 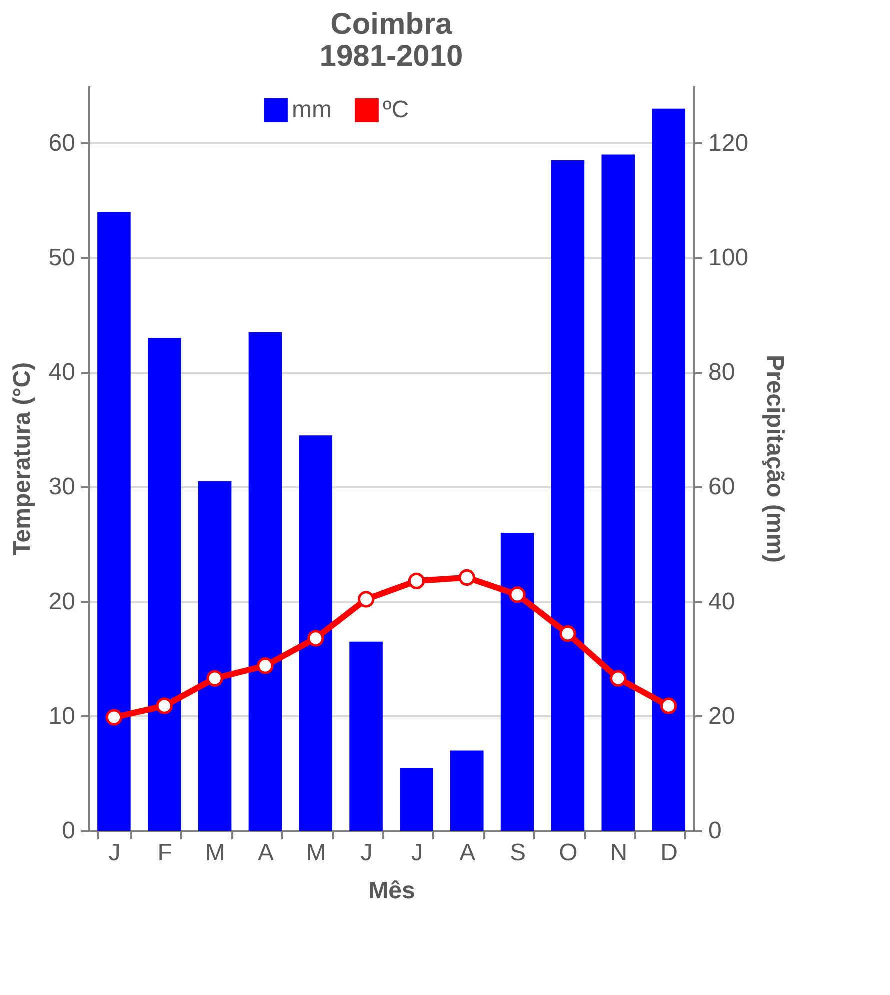 I want to click on y2-tick-label: 120, so click(x=728, y=143).